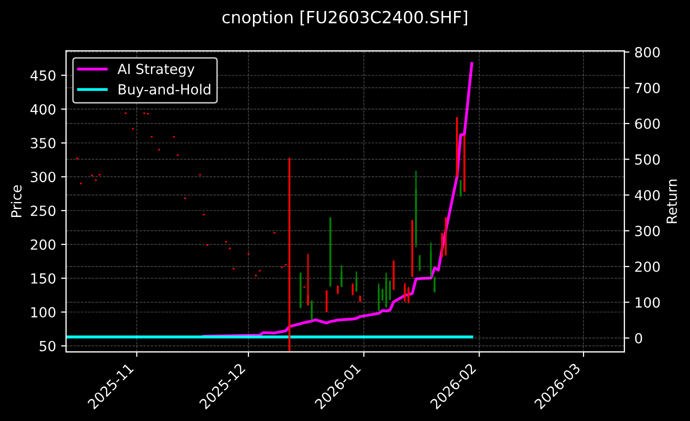 The image size is (690, 421). I want to click on y2-tick-label: 800, so click(647, 52).